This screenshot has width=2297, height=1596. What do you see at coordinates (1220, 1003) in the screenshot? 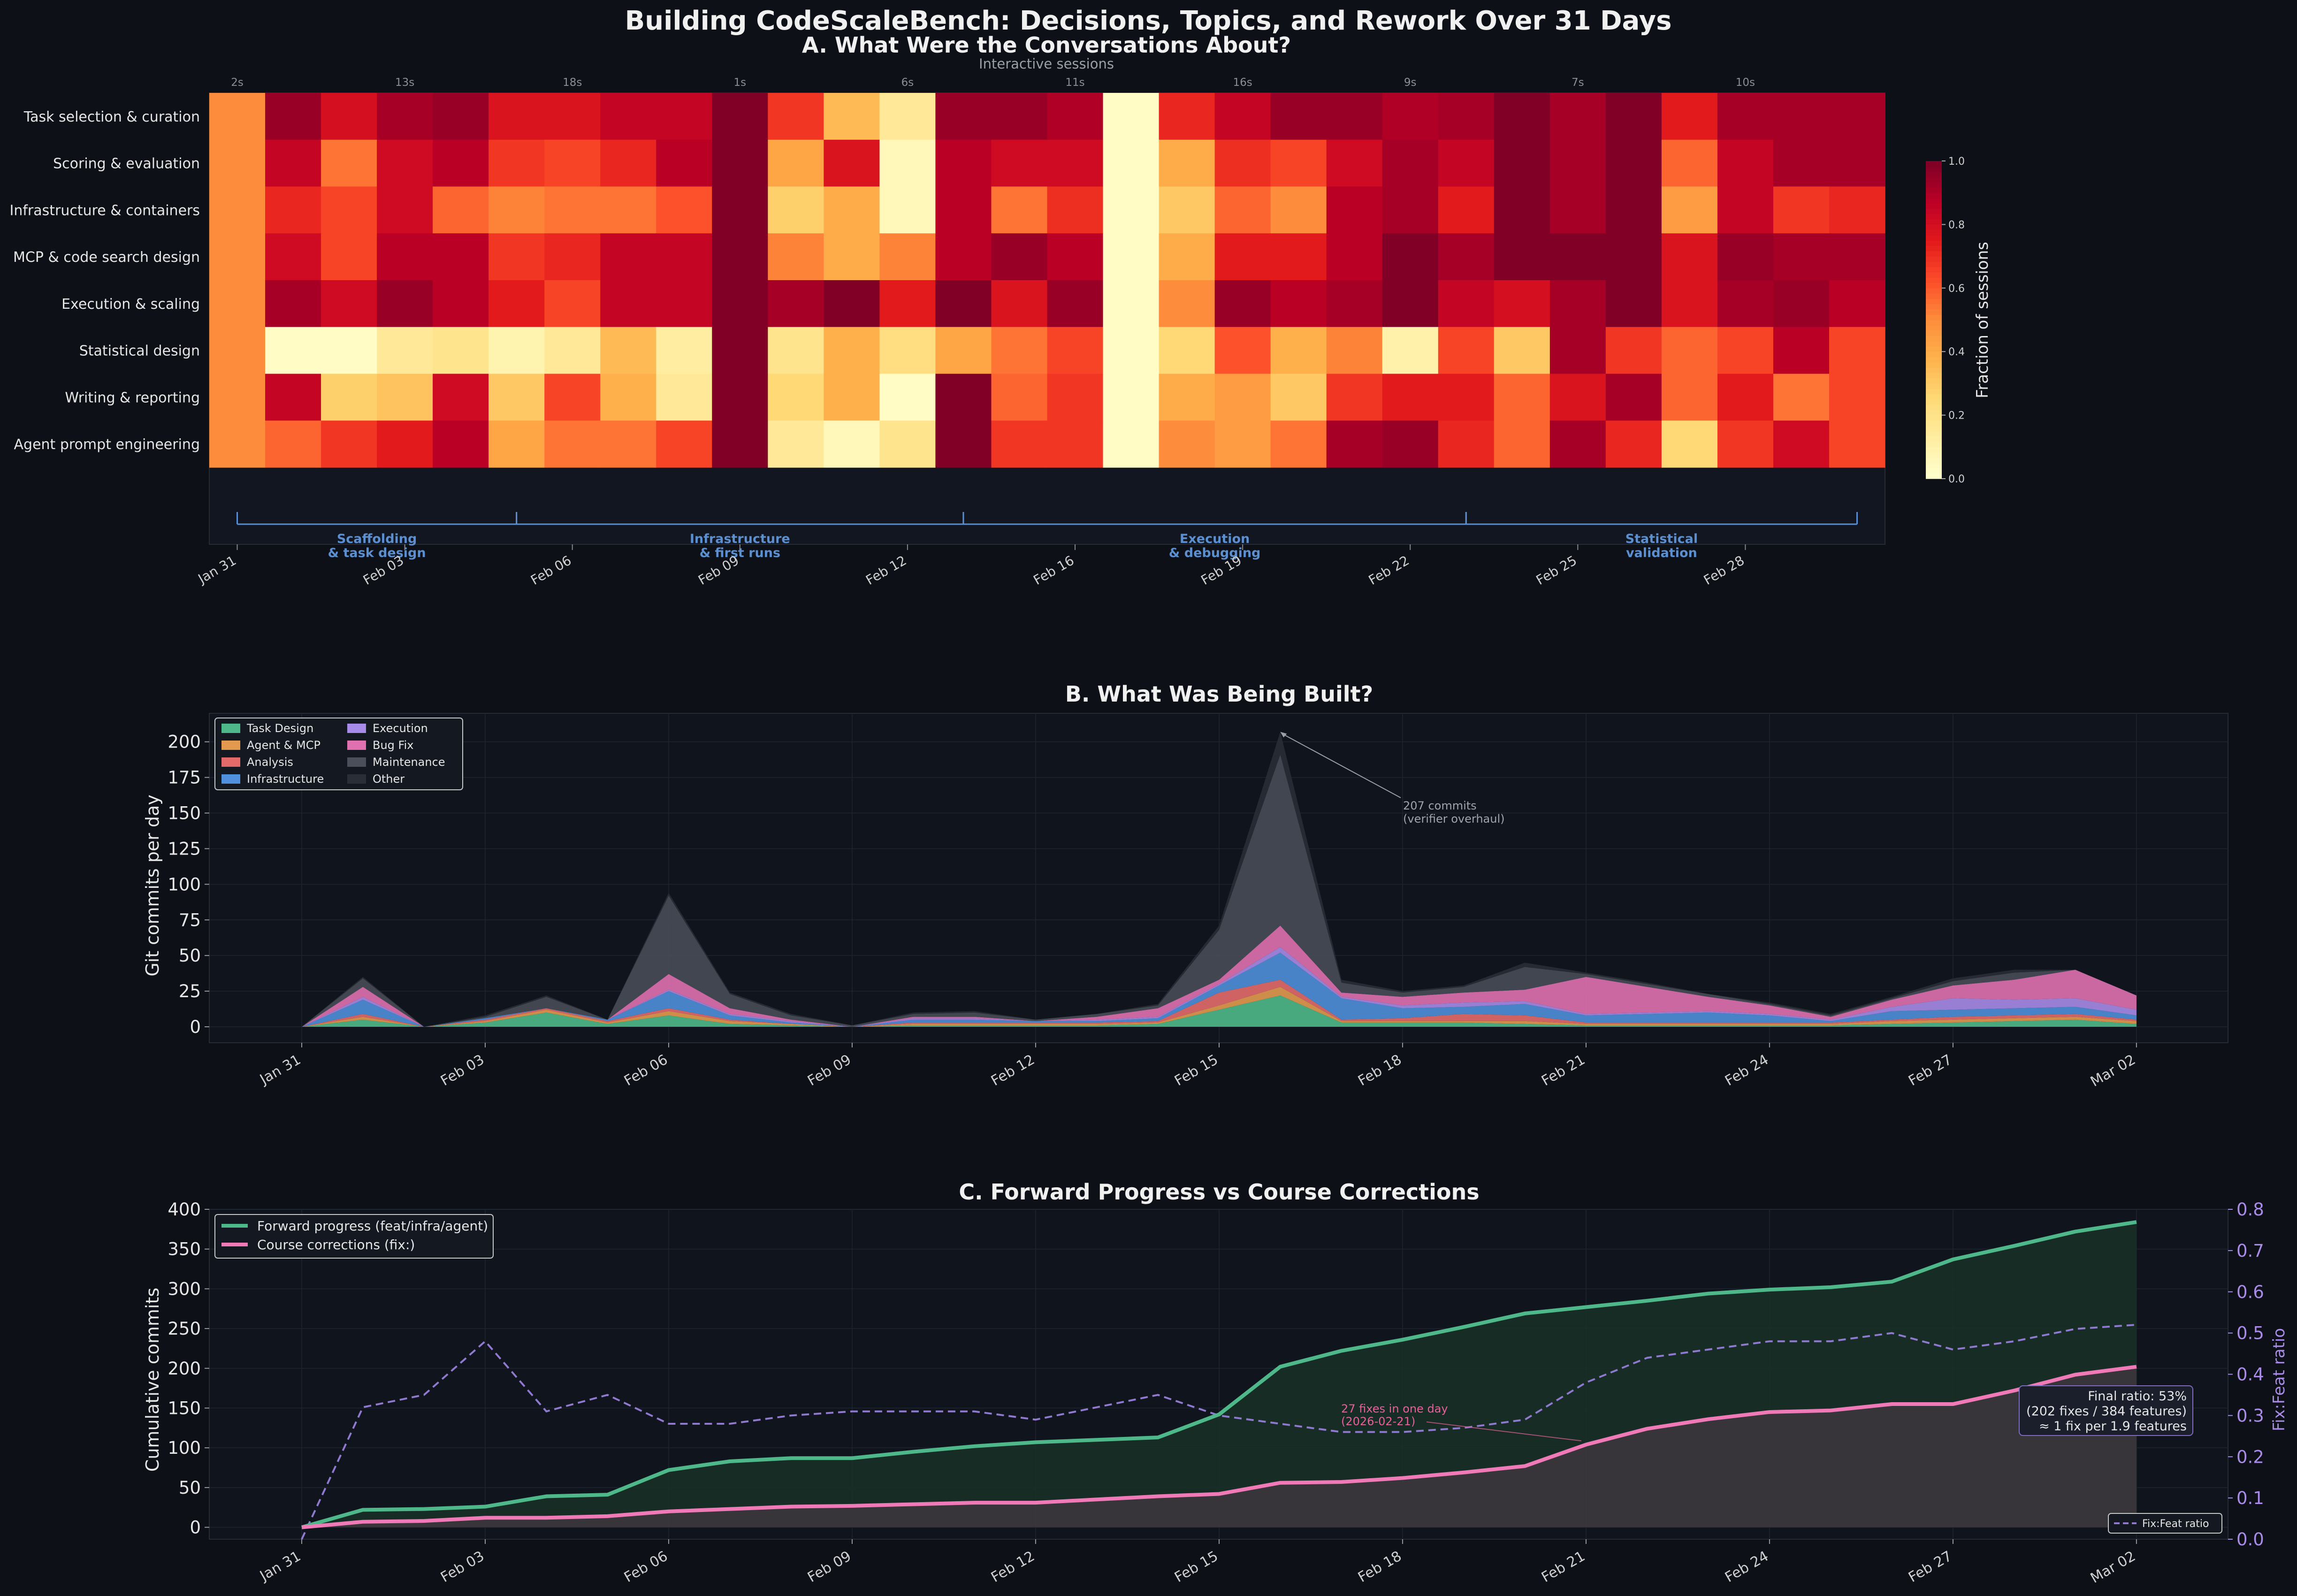
I see `area-series-analysis` at bounding box center [1220, 1003].